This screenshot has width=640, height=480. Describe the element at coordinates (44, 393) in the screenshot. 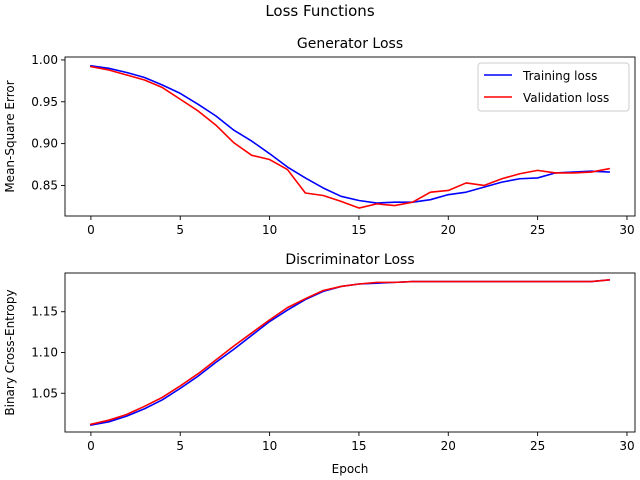

I see `y-tick-label: 1.05` at that location.